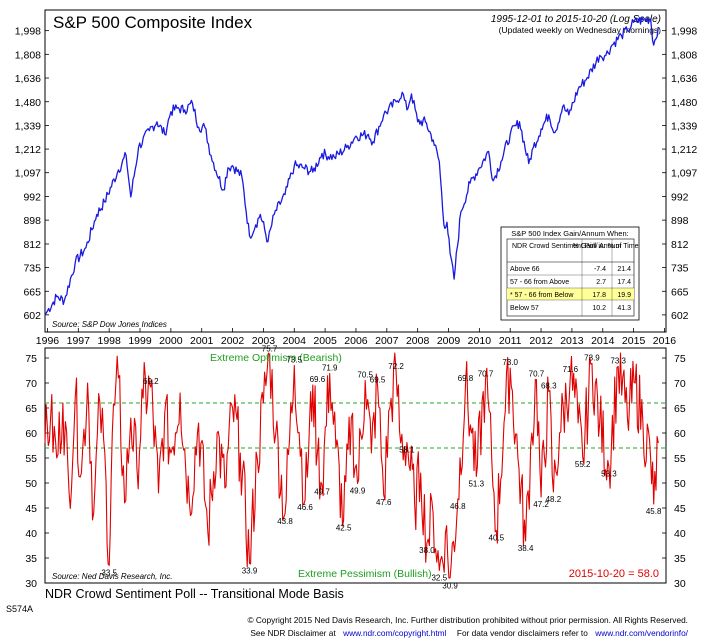  Describe the element at coordinates (32, 245) in the screenshot. I see `y-tick-label-left: 812` at that location.